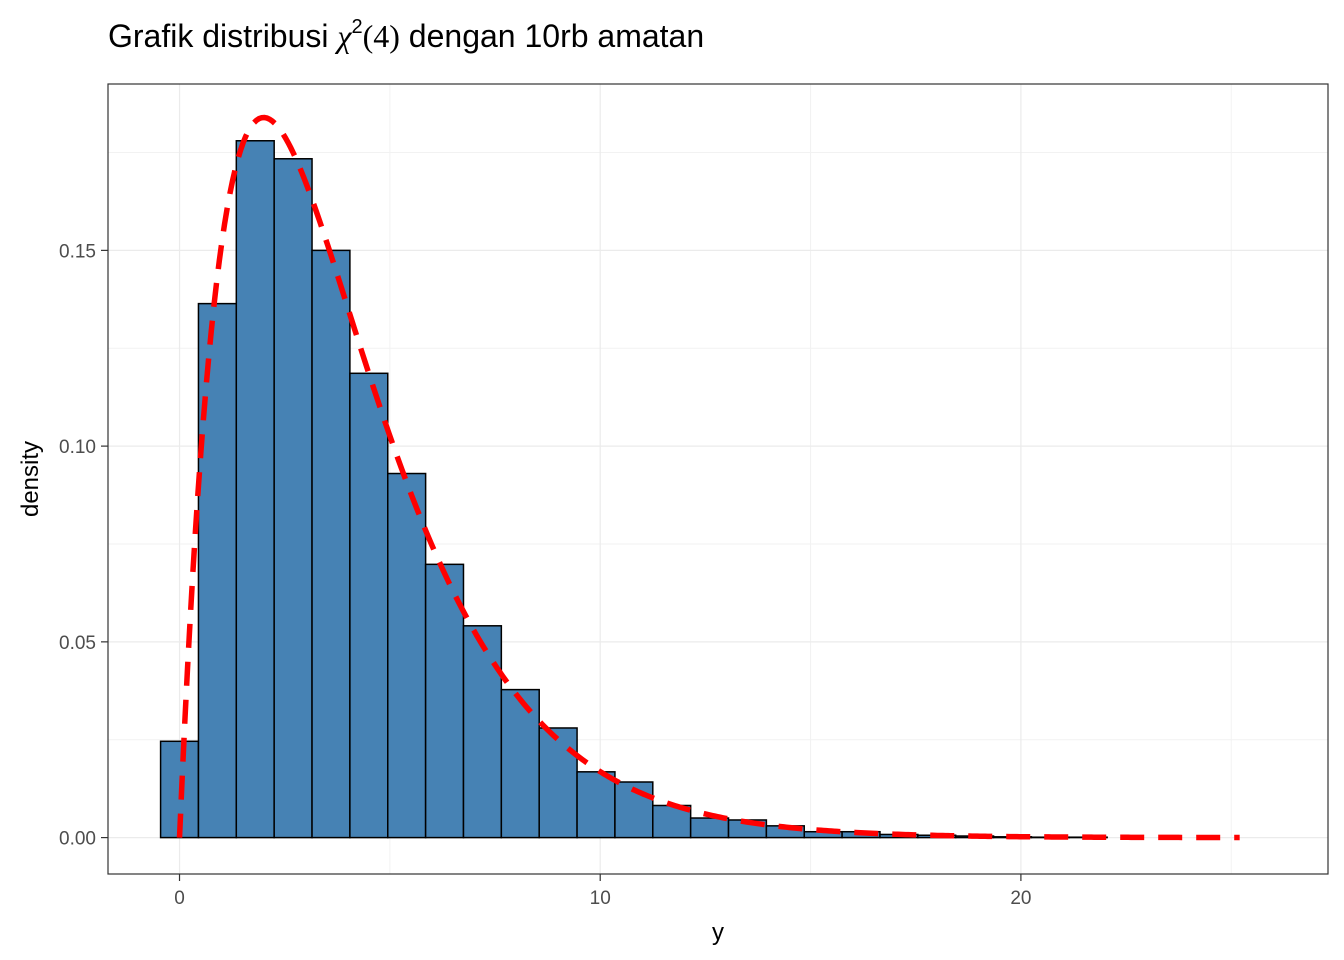 The width and height of the screenshot is (1344, 960). I want to click on title-argument: (4), so click(381, 36).